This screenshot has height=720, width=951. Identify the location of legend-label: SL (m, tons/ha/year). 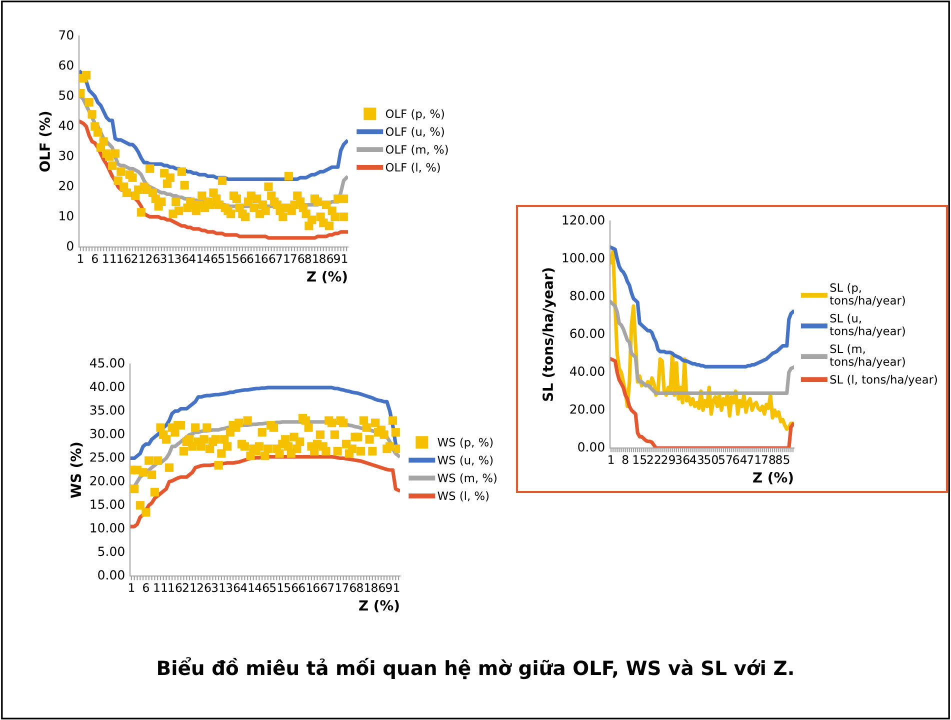
(867, 356).